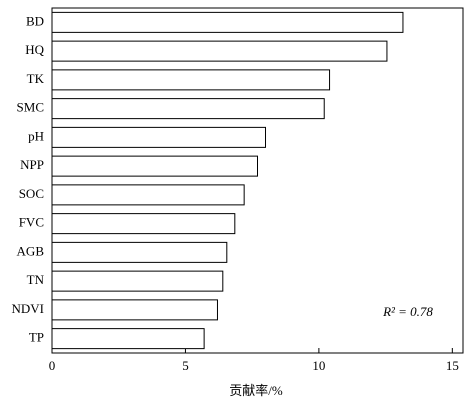 The height and width of the screenshot is (406, 473). I want to click on x-axis-label: 贡献率/%, so click(256, 390).